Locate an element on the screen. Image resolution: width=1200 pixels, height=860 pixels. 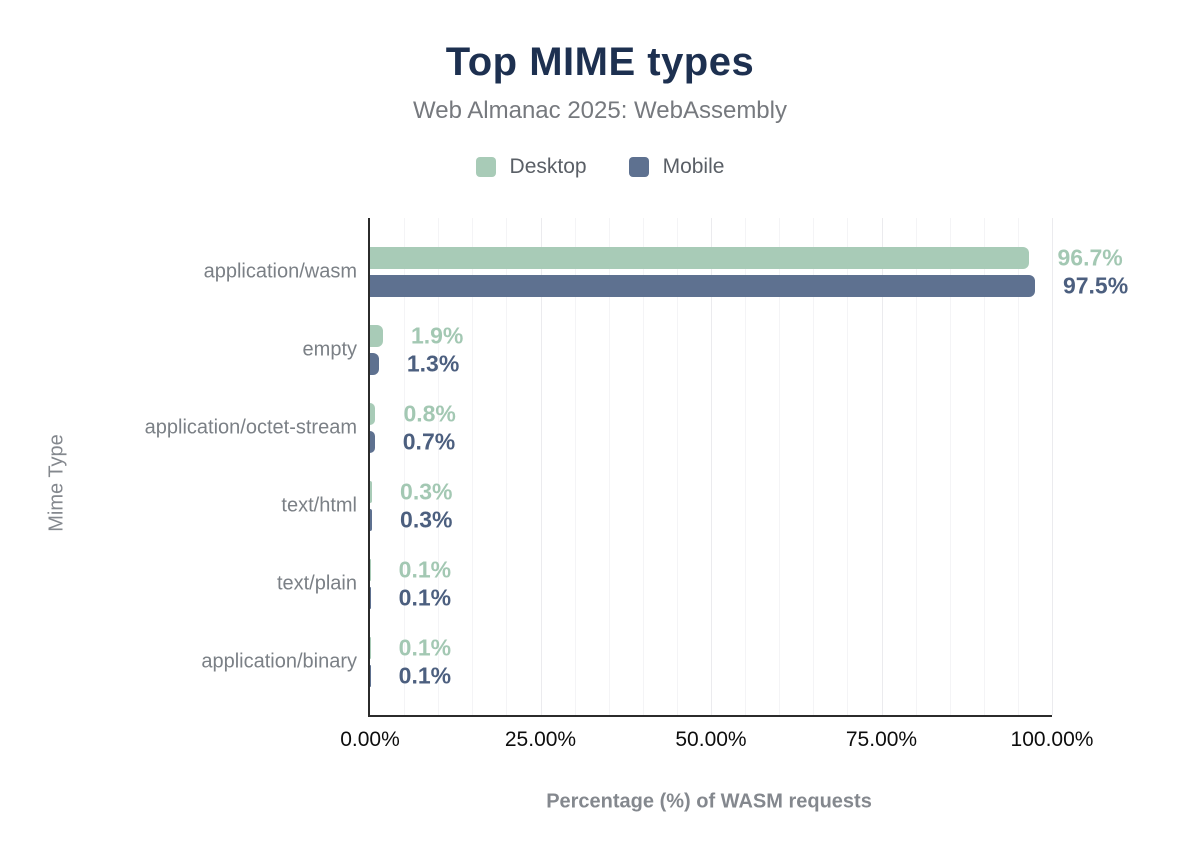
value-label-desktop: 1.9% is located at coordinates (437, 335).